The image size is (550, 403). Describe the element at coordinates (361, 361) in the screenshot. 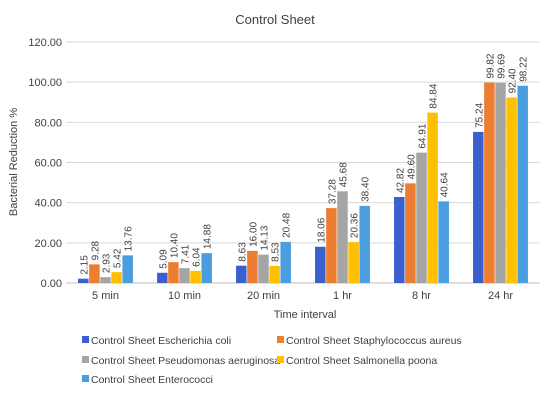

I see `legend-entry: Control Sheet Salmonella poona` at that location.